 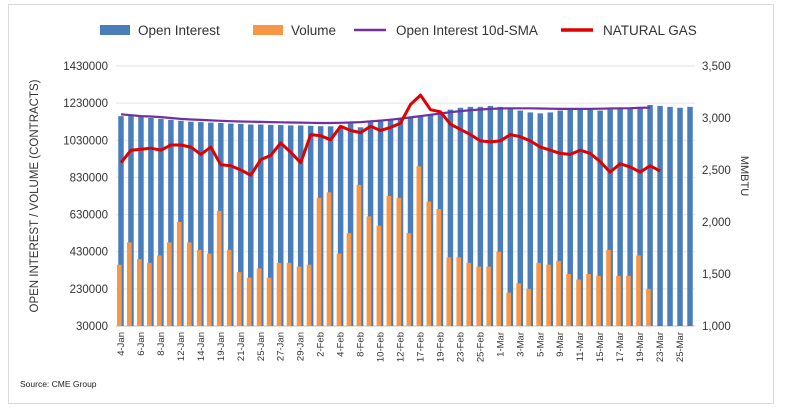 I want to click on right-tick-label: 2,000, so click(x=716, y=223).